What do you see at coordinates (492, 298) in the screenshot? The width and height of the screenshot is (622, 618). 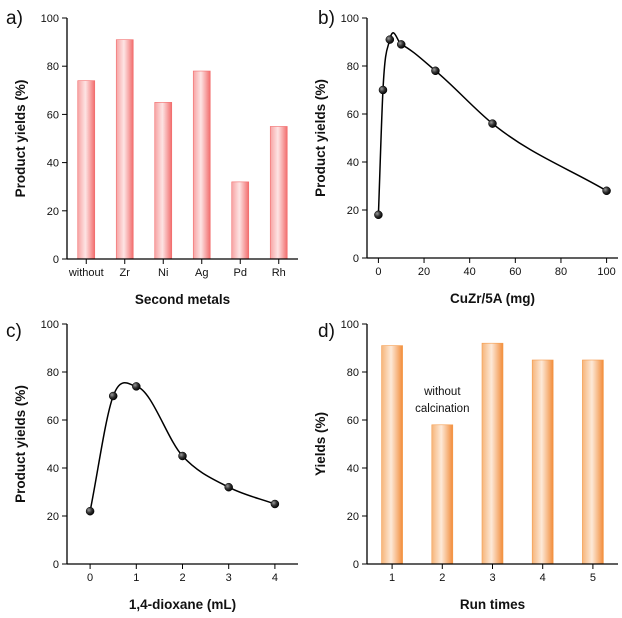 I see `x-axis-title: CuZr/5A (mg)` at bounding box center [492, 298].